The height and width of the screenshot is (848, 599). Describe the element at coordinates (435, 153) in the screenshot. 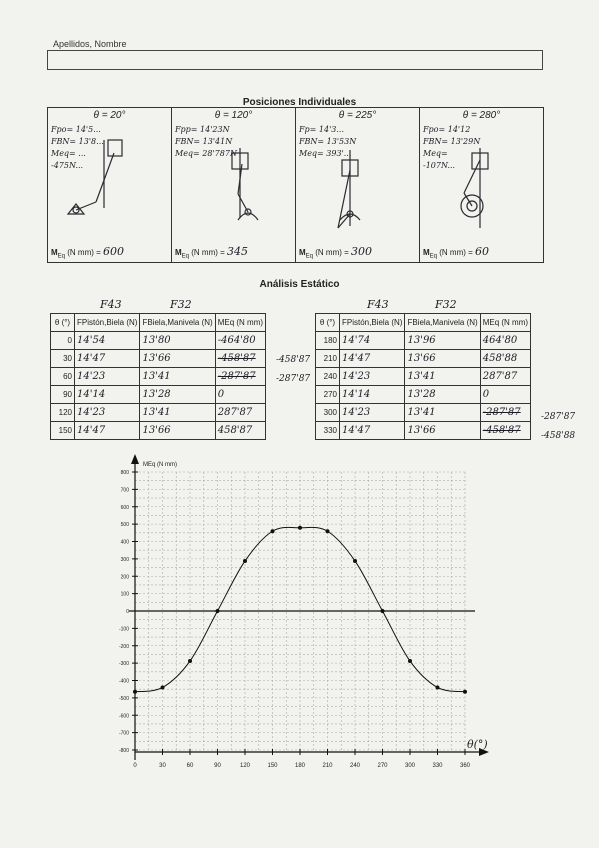

I see `position-note-line: Meq=` at that location.